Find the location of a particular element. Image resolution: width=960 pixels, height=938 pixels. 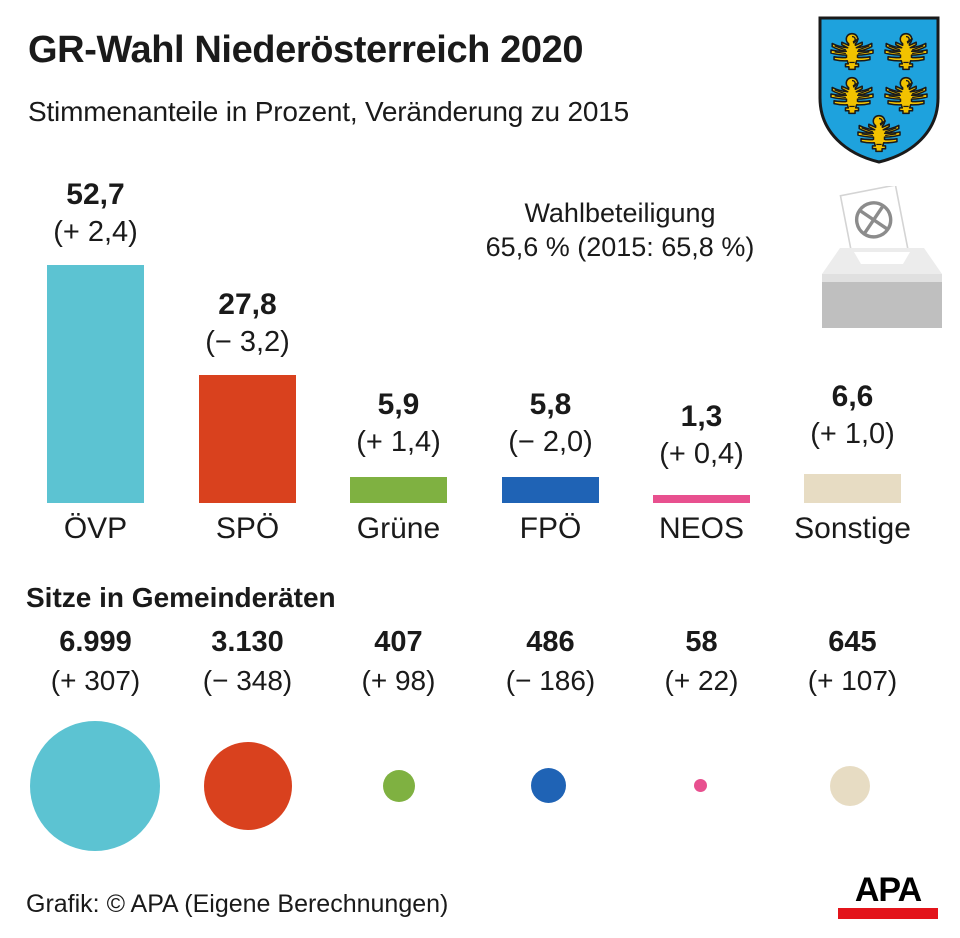

seat-bubble-wrap-neos is located at coordinates (701, 788).